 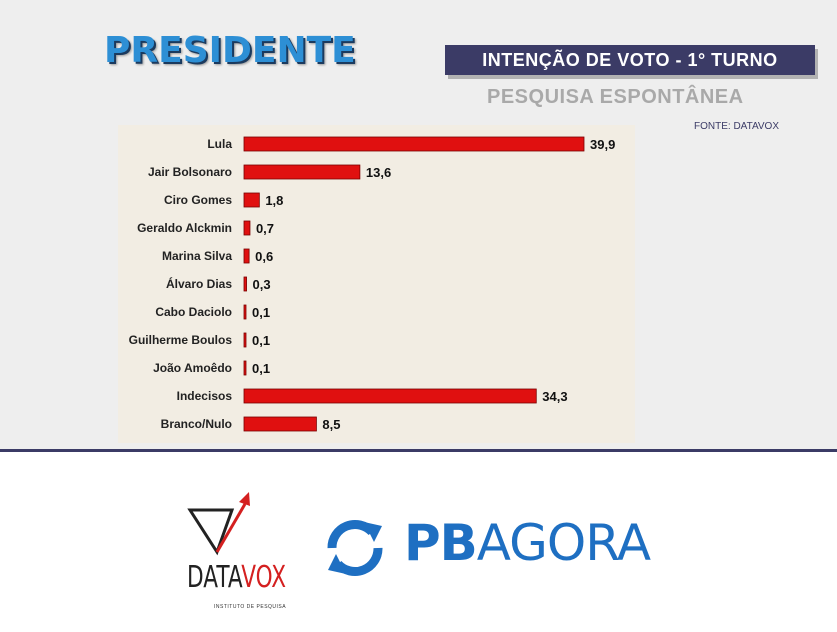 What do you see at coordinates (262, 284) in the screenshot?
I see `data-label: 0,3` at bounding box center [262, 284].